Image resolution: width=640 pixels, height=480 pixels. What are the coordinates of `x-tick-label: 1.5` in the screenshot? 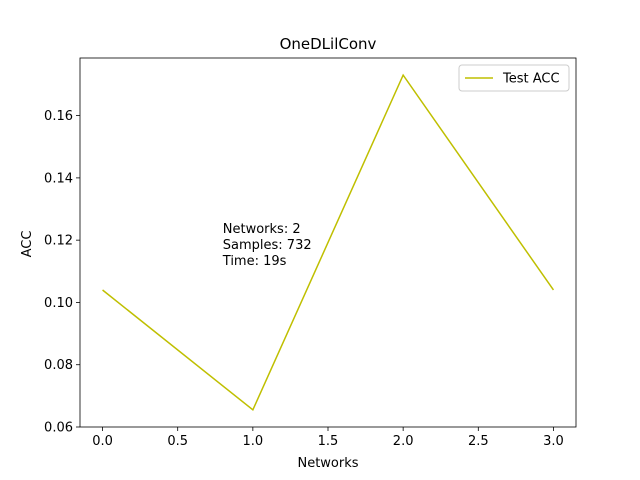 It's located at (328, 441).